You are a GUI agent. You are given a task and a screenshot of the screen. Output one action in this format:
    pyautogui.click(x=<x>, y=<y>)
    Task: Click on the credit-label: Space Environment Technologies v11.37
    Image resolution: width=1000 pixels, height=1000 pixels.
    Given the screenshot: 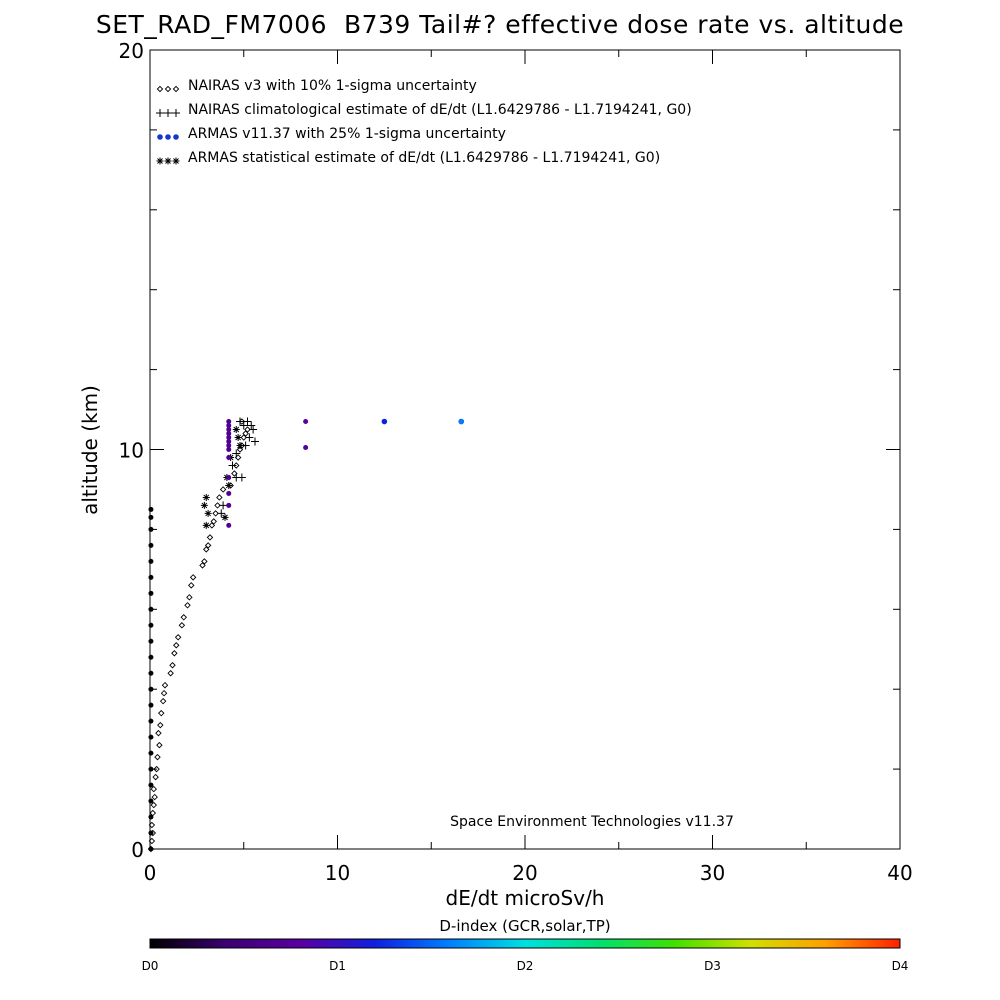 What is the action you would take?
    pyautogui.click(x=592, y=822)
    